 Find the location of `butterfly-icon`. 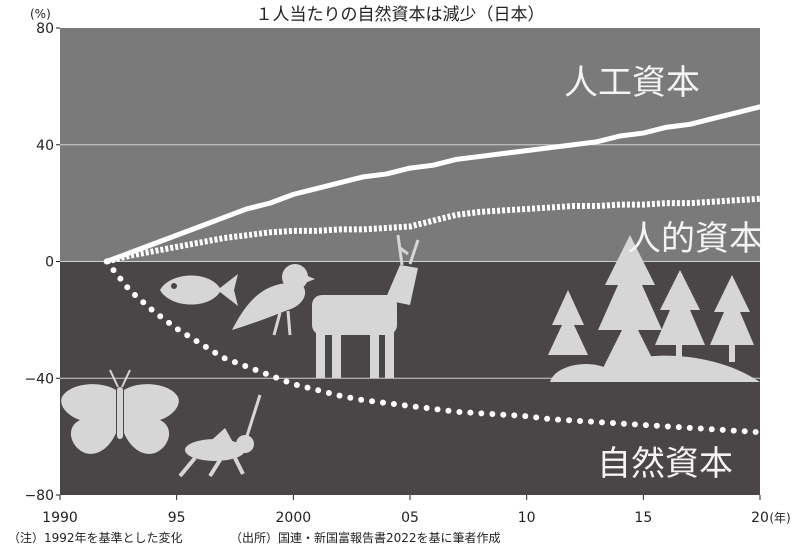

butterfly-icon is located at coordinates (120, 411).